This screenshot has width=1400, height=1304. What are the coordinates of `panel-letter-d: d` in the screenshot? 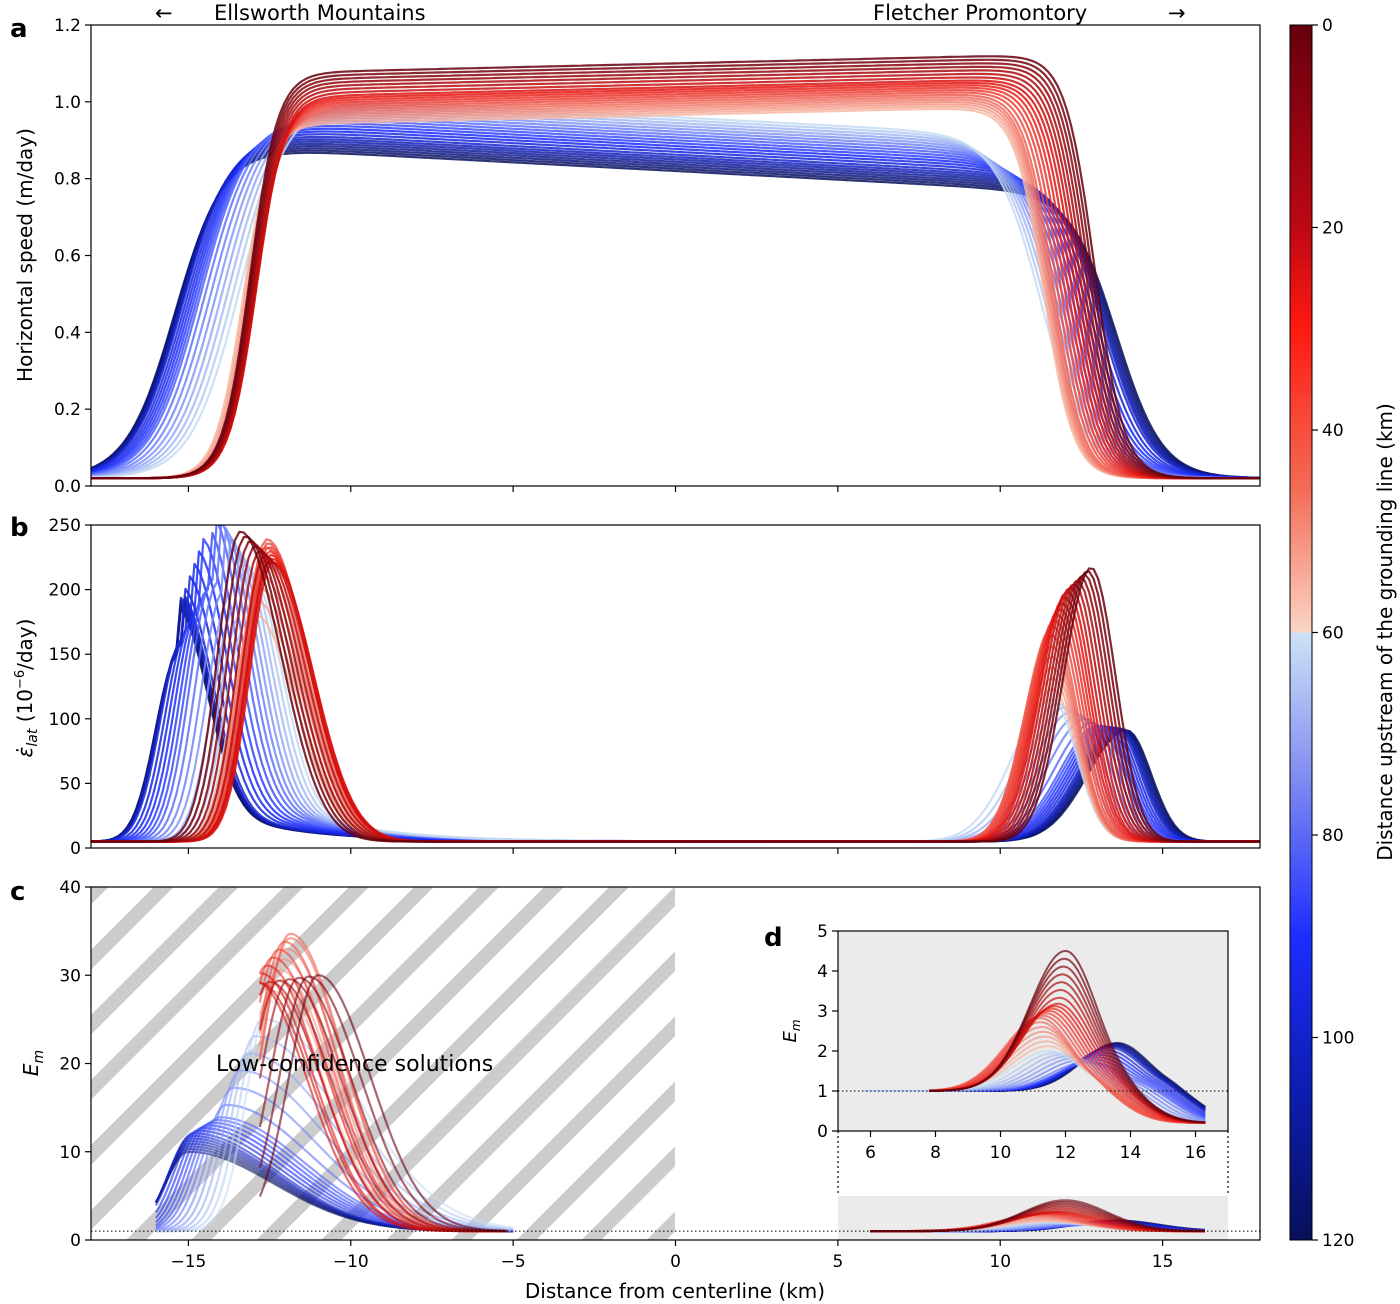 It's located at (773, 938).